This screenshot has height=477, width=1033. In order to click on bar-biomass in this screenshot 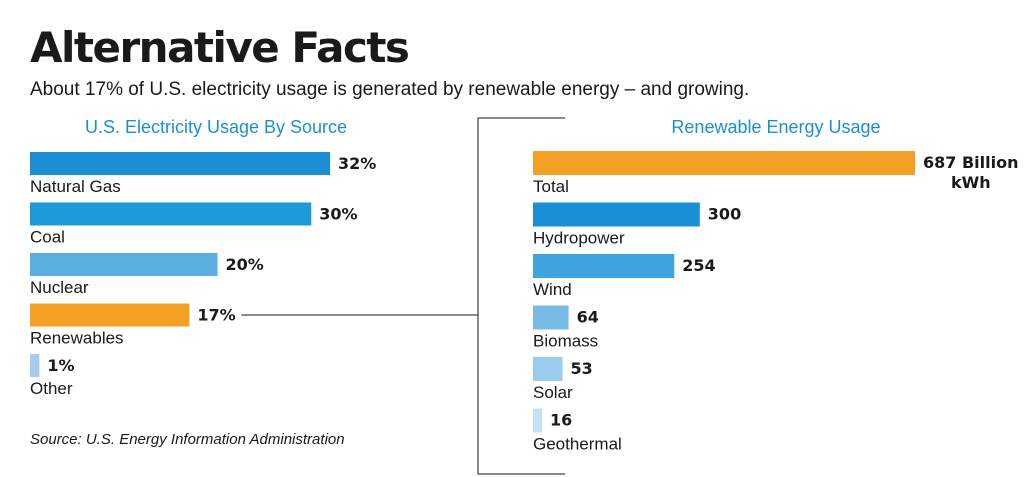, I will do `click(551, 317)`.